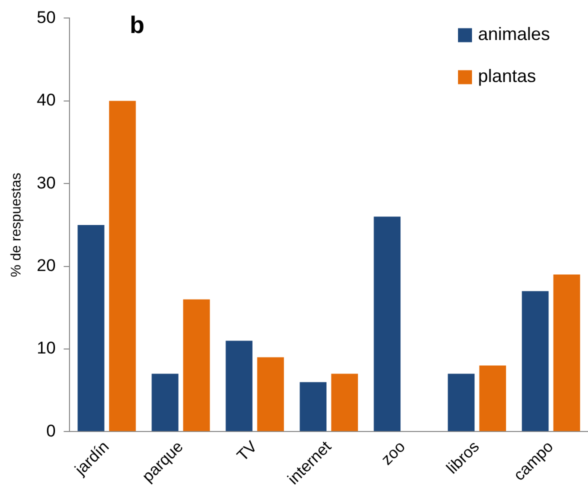 The width and height of the screenshot is (588, 495). I want to click on legend-label: plantas, so click(507, 76).